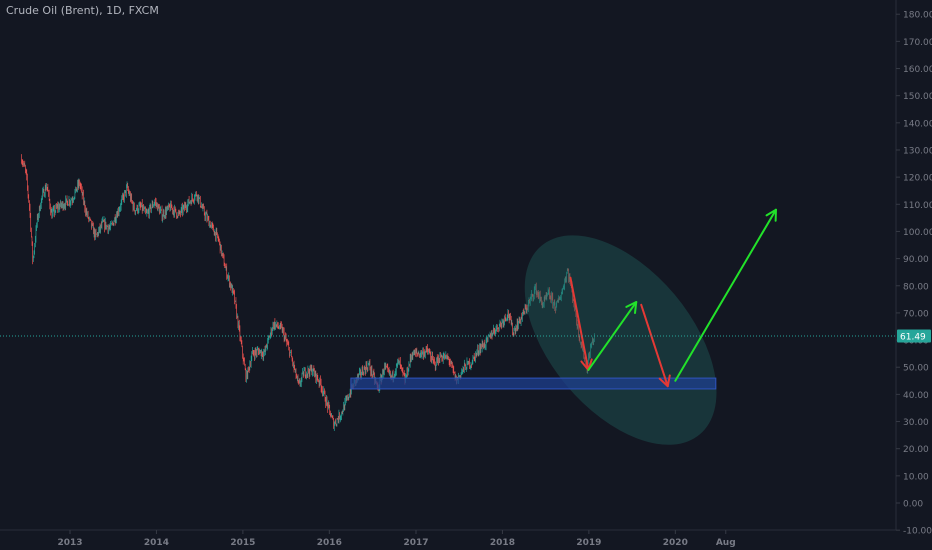 This screenshot has height=550, width=932. Describe the element at coordinates (917, 70) in the screenshot. I see `price-tick-label: 160.00` at that location.